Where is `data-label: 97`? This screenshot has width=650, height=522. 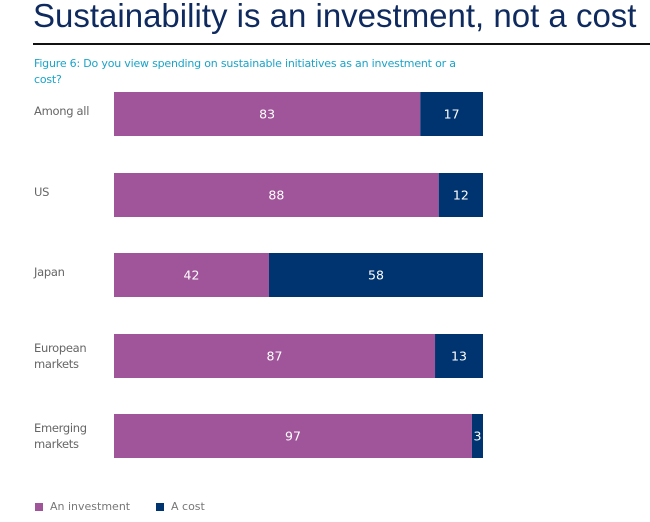
data-label: 97 is located at coordinates (293, 436).